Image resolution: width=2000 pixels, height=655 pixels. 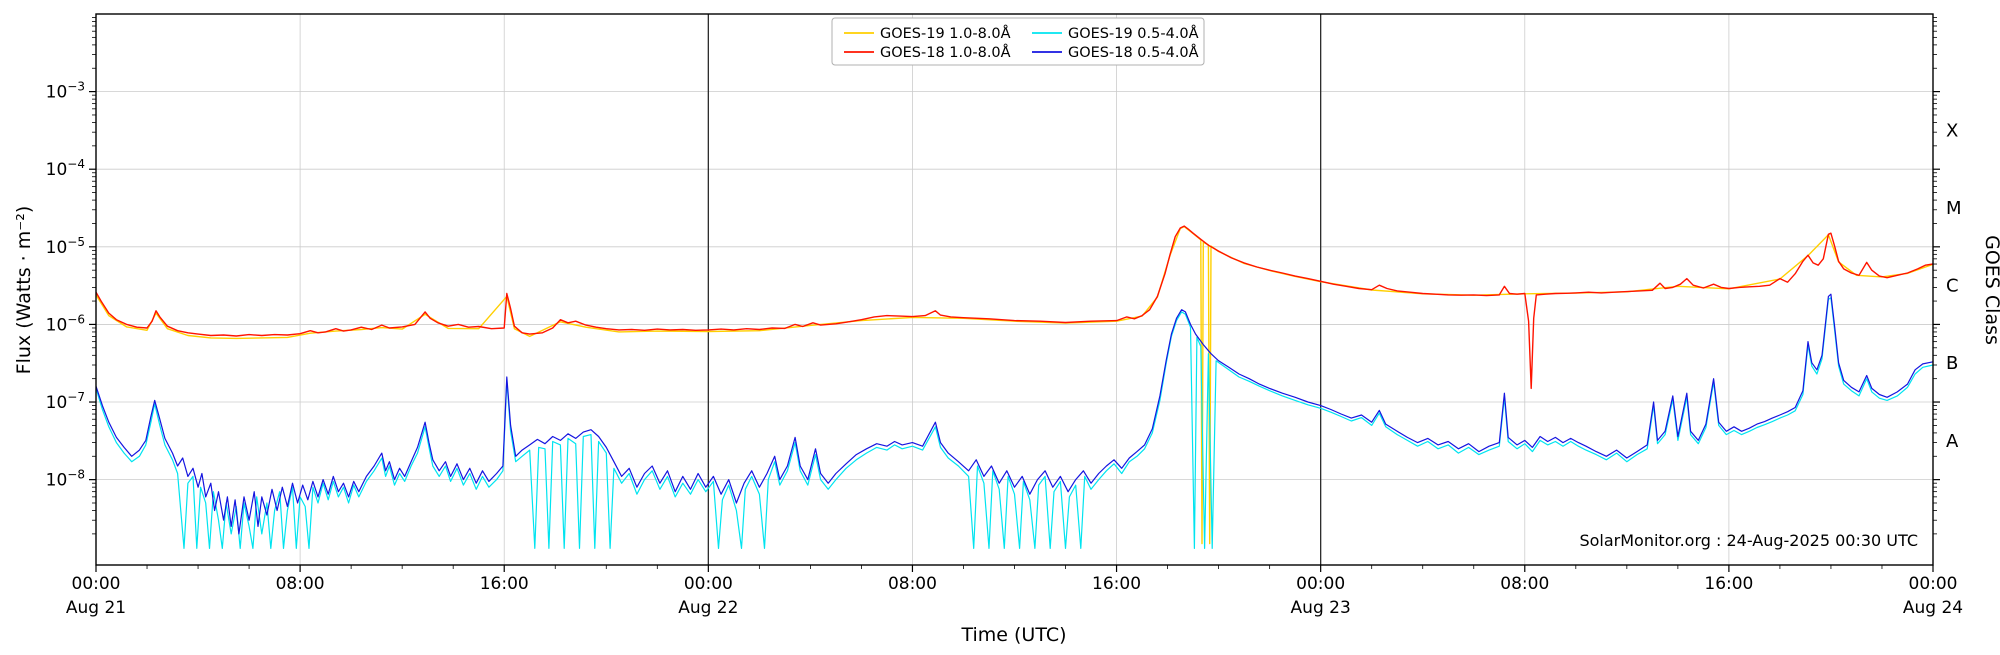 What do you see at coordinates (1954, 208) in the screenshot?
I see `goes-class-label: M` at bounding box center [1954, 208].